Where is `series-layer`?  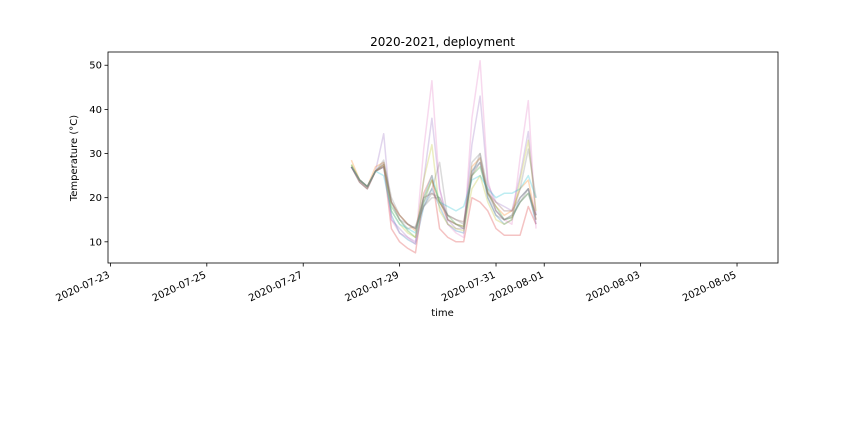 series-layer is located at coordinates (443, 157).